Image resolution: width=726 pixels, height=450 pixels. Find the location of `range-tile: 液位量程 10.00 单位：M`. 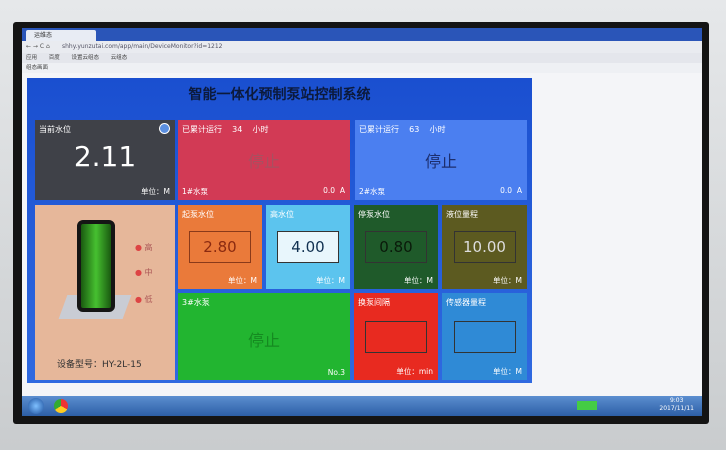

range-tile: 液位量程 10.00 单位：M is located at coordinates (484, 247).